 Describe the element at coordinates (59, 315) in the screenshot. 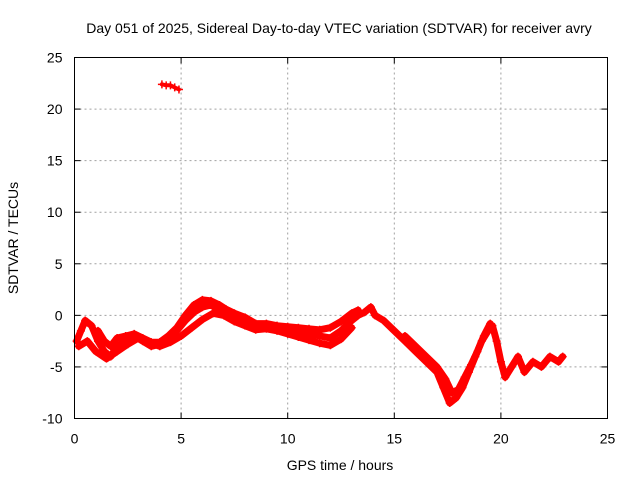

I see `y-tick-label: 0` at that location.